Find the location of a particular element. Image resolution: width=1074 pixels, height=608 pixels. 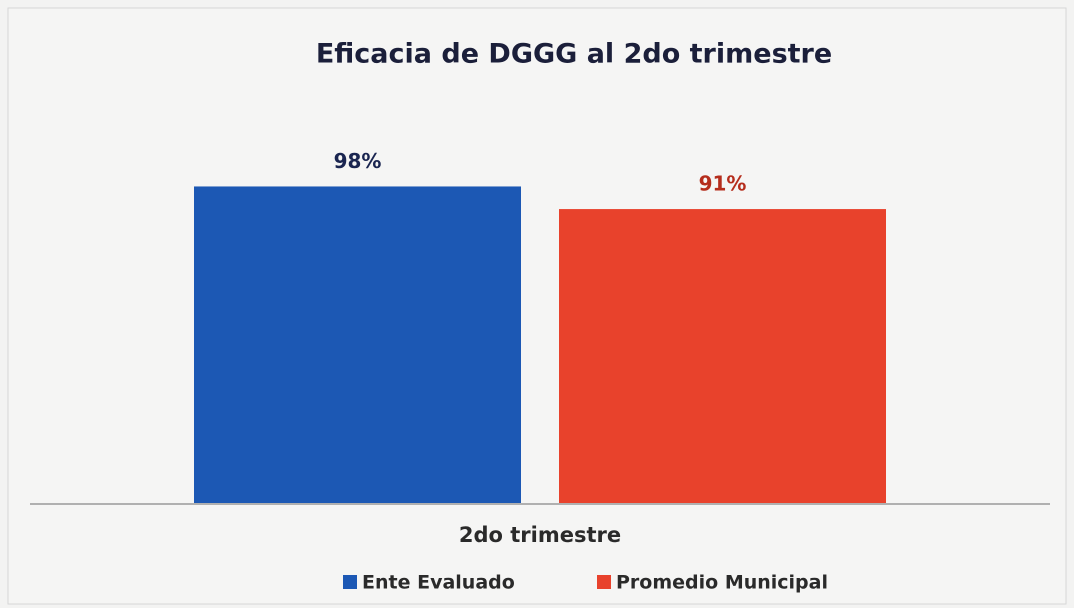

legend-label: Promedio Municipal is located at coordinates (722, 583).